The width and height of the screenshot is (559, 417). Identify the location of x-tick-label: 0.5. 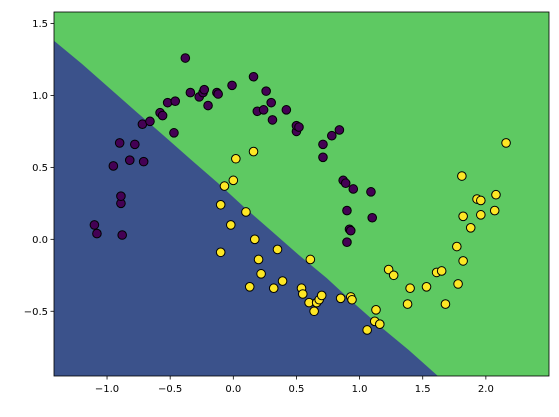
(296, 389).